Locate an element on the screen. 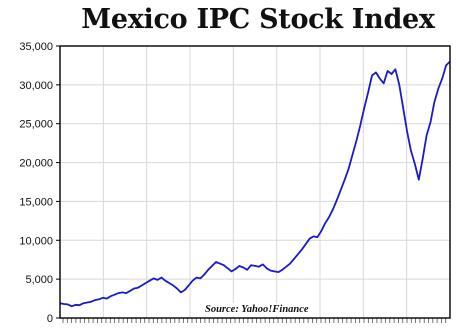 The image size is (456, 333). y-tick-label: 35,000 is located at coordinates (36, 47).